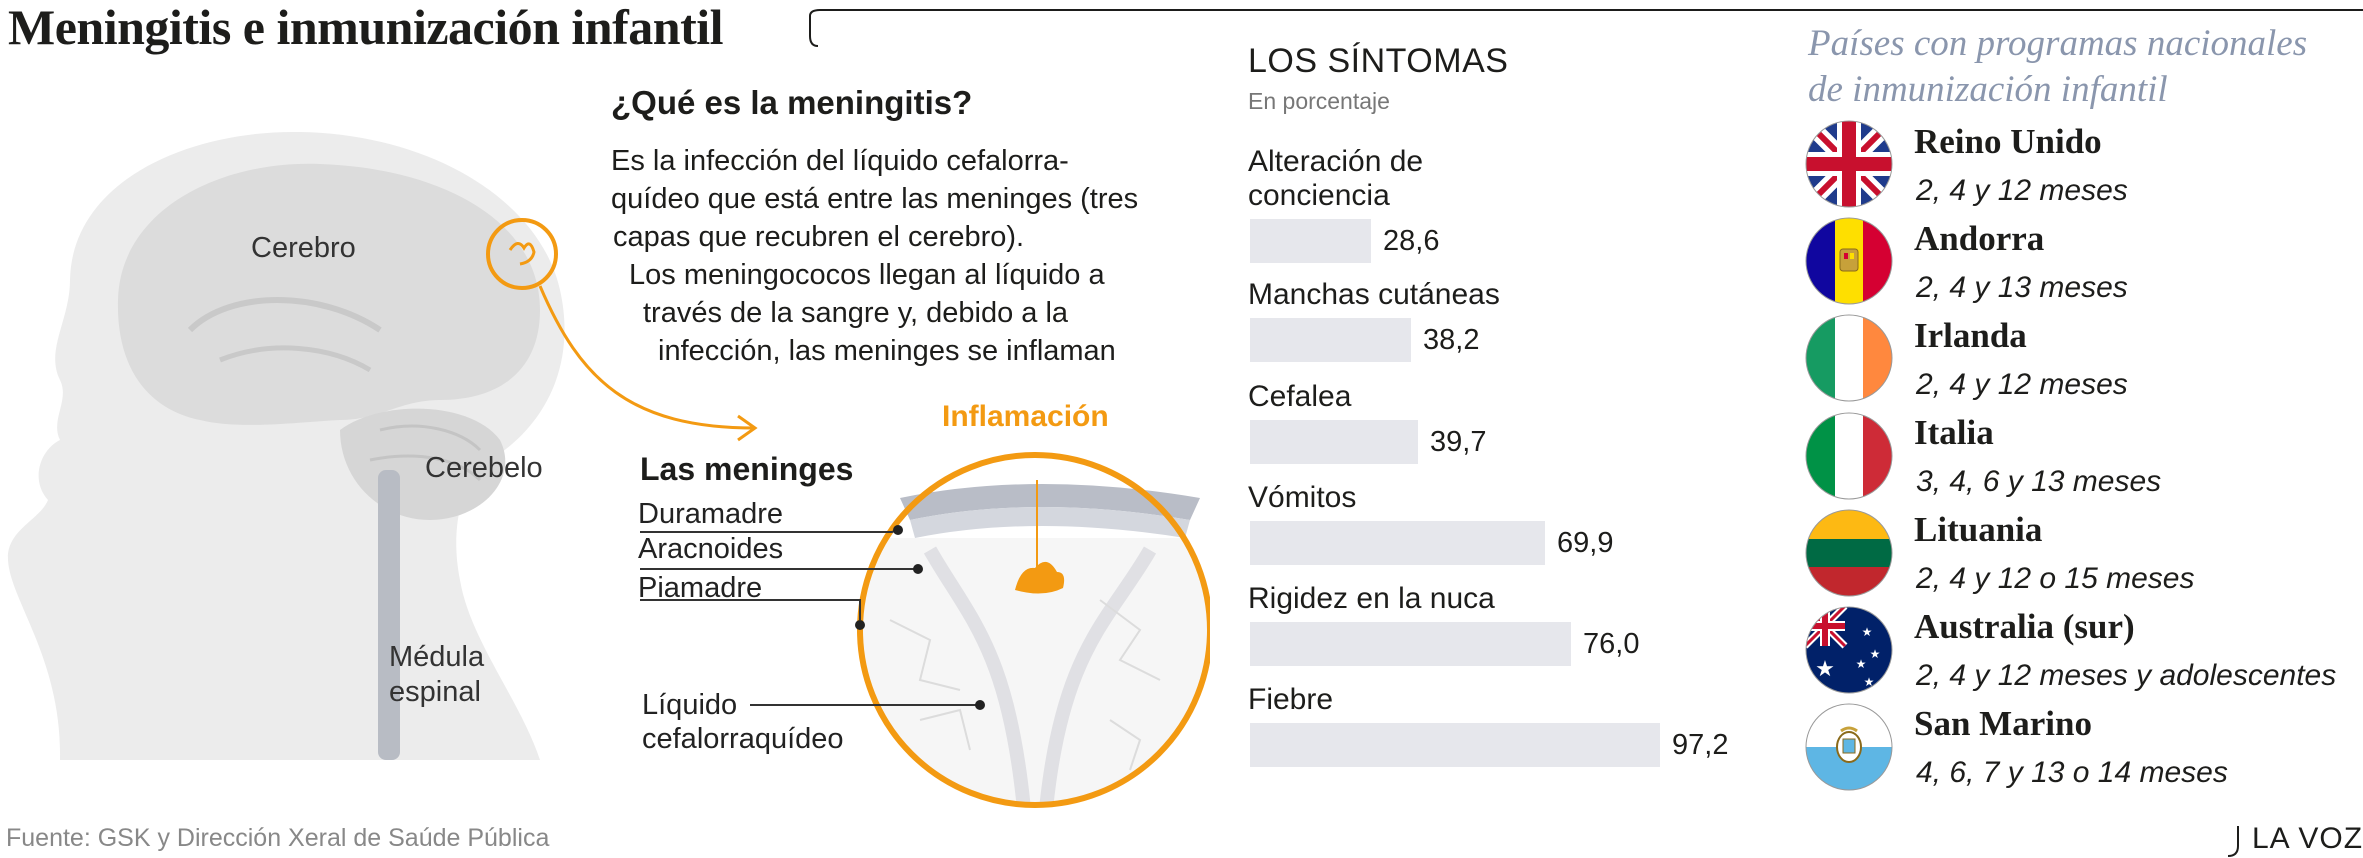 The height and width of the screenshot is (858, 2363). What do you see at coordinates (2008, 141) in the screenshot?
I see `country-name: Reino Unido` at bounding box center [2008, 141].